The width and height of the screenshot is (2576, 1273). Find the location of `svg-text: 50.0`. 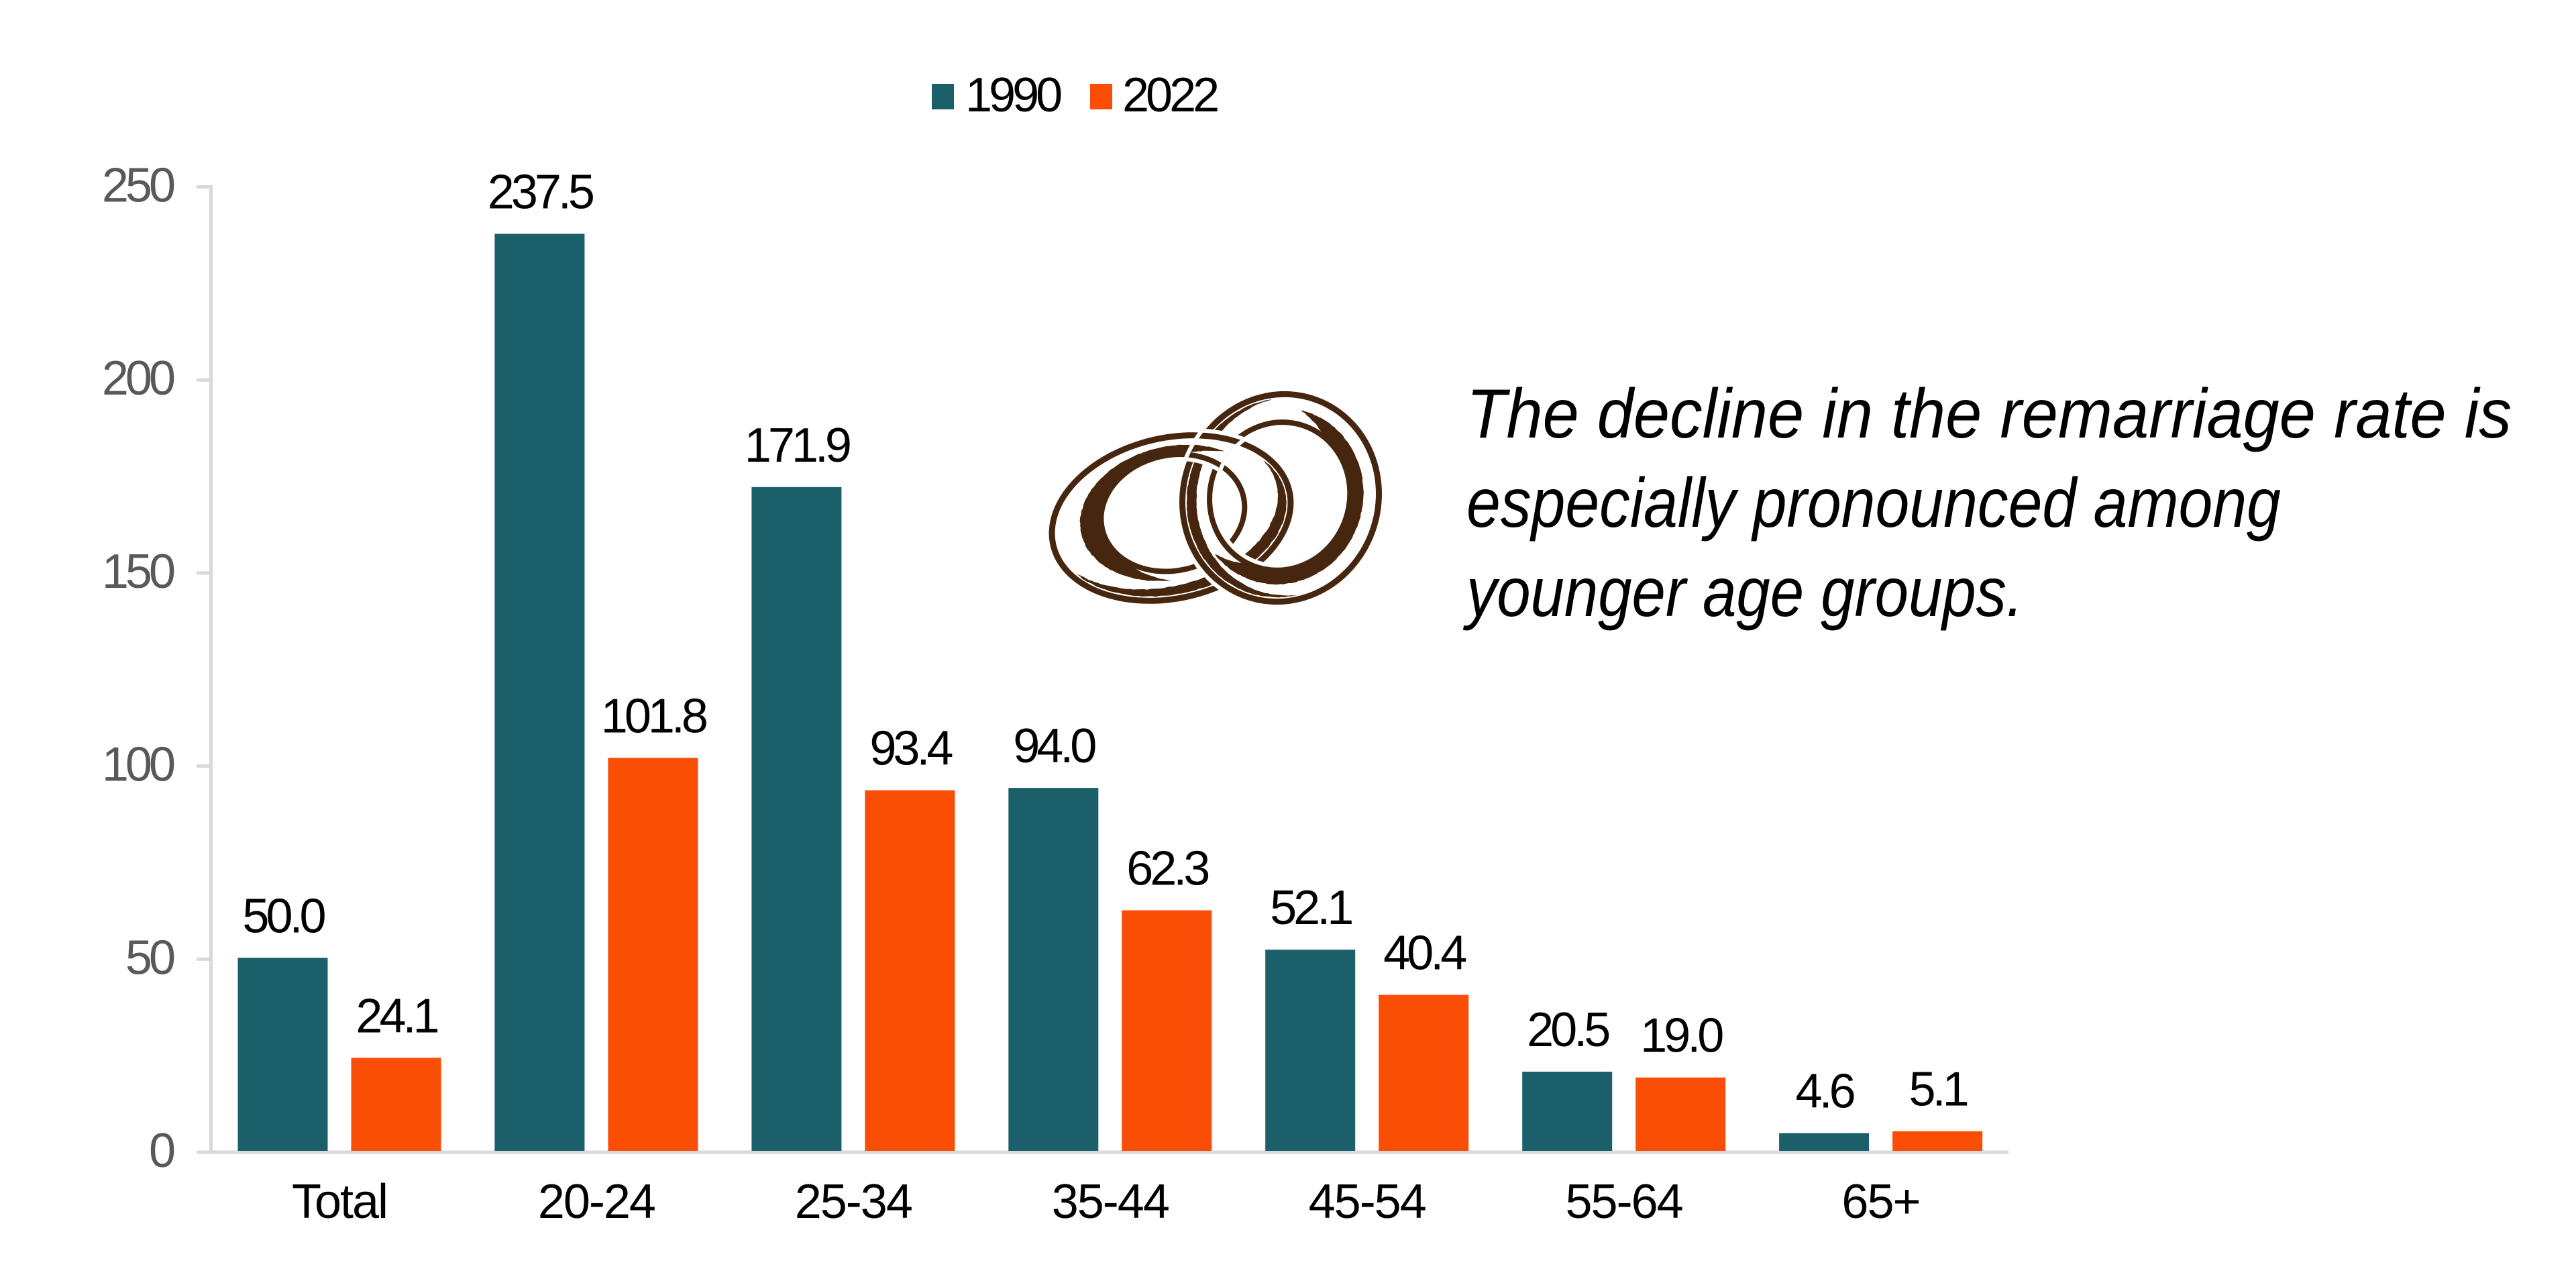

svg-text: 50.0 is located at coordinates (283, 916).